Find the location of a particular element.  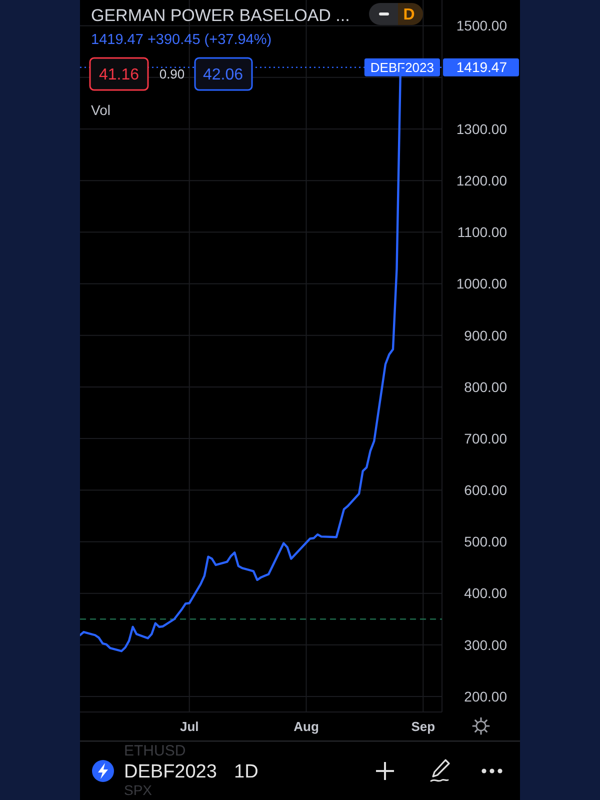

annotation: 0.90 is located at coordinates (172, 74).